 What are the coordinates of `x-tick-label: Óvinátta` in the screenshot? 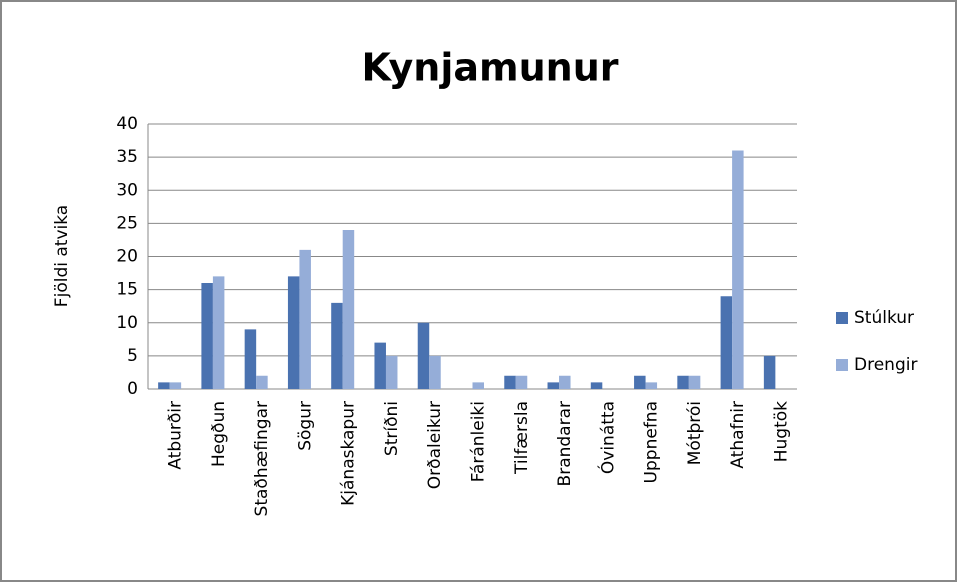 It's located at (607, 437).